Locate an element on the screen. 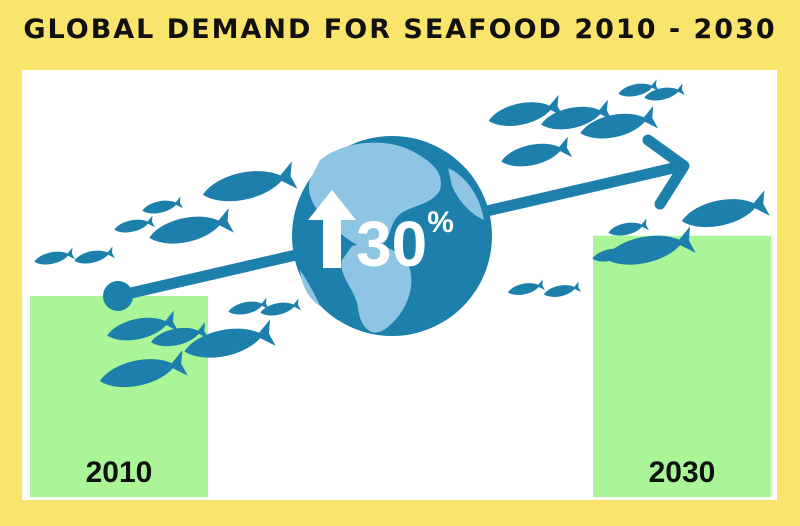 The width and height of the screenshot is (800, 526). chart-title: GLOBAL DEMAND FOR SEAFOOD 2010 - 2030 is located at coordinates (400, 29).